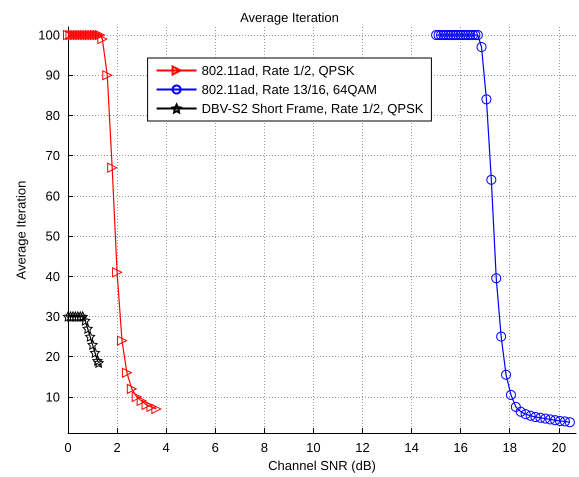 This screenshot has height=477, width=579. I want to click on y-axis-title: Average Iteration, so click(20, 230).